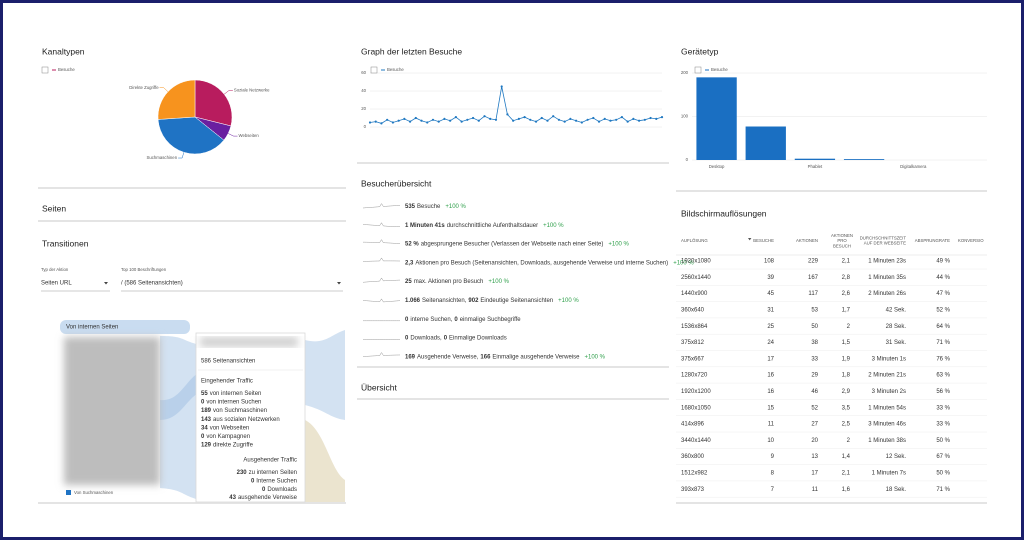 The height and width of the screenshot is (540, 1024). What do you see at coordinates (492, 225) in the screenshot?
I see `metric-label: durchschnittliche Aufenthaltsdauer` at bounding box center [492, 225].